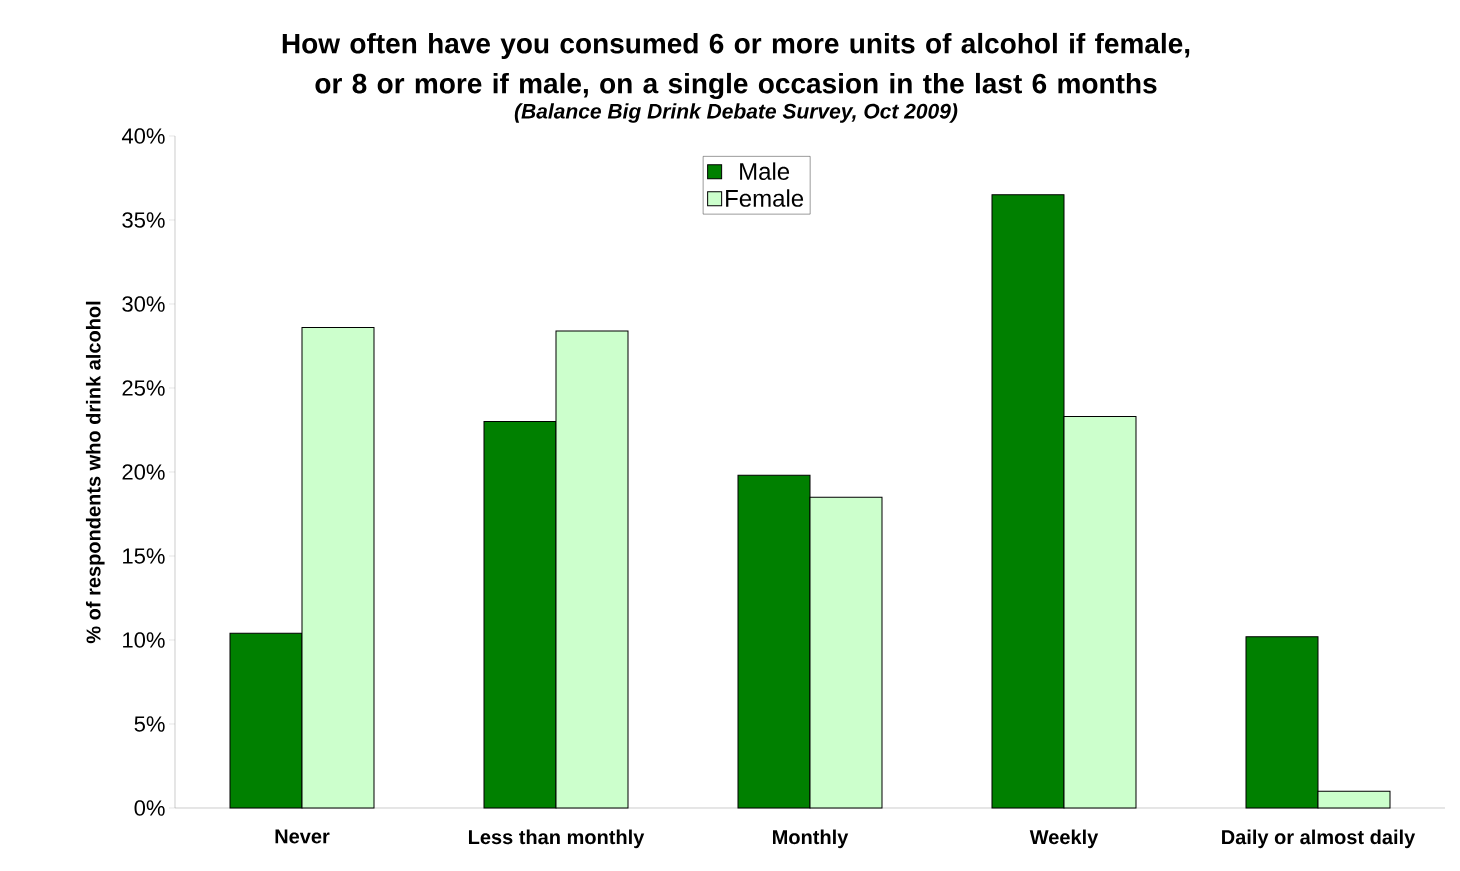  I want to click on y-tick-label: 15%, so click(144, 556).